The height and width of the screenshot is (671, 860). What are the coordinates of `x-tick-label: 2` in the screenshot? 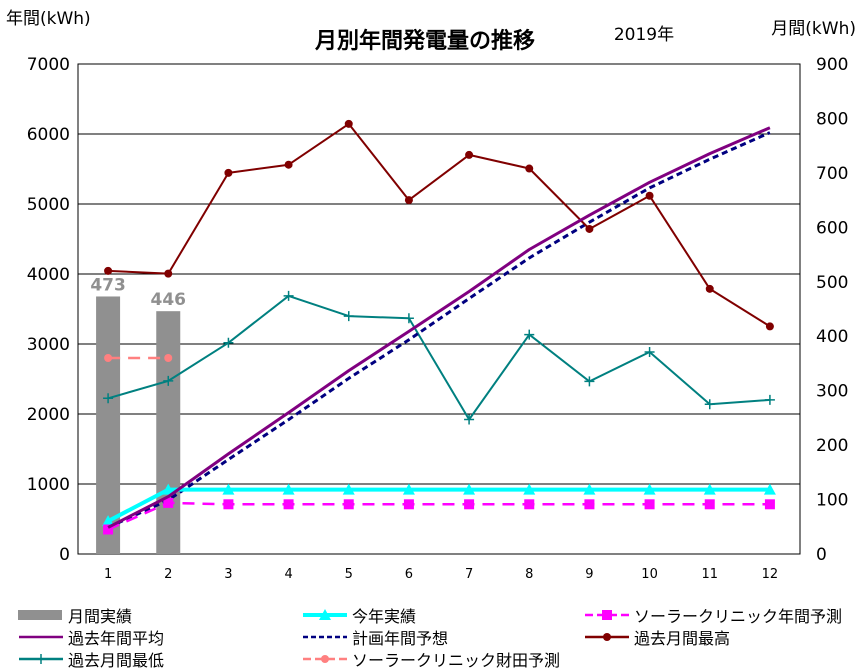 It's located at (168, 574).